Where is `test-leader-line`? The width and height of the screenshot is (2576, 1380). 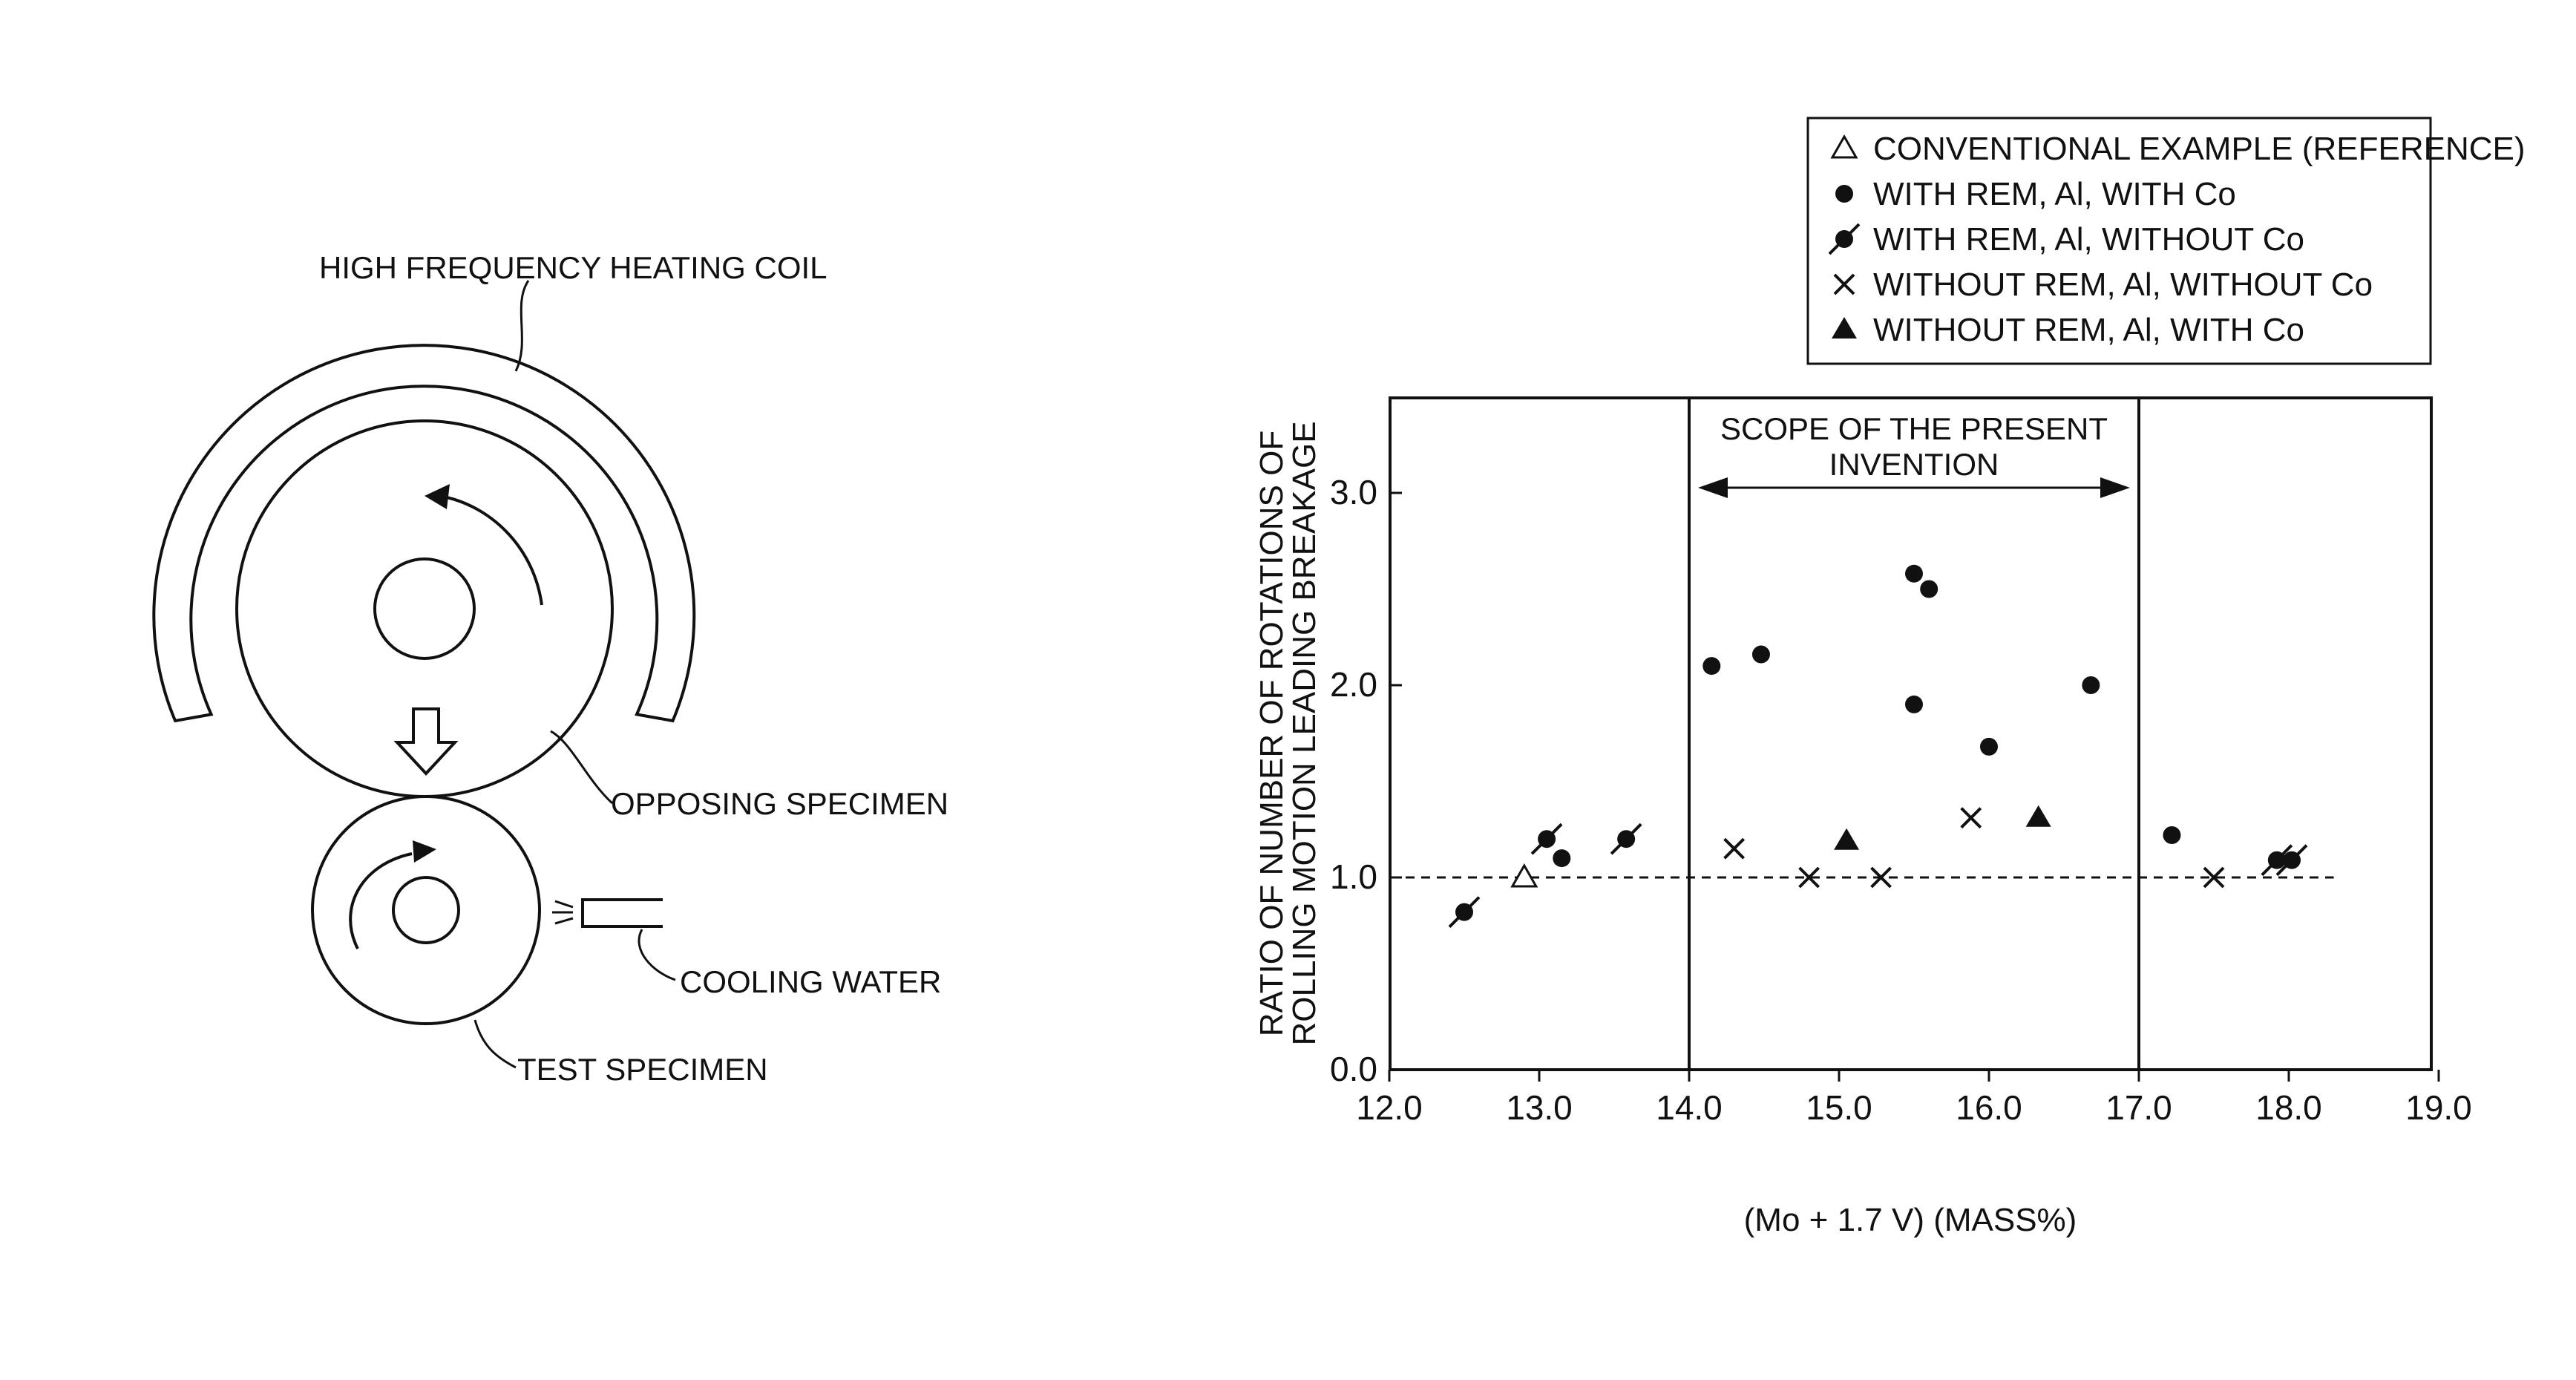 test-leader-line is located at coordinates (496, 1043).